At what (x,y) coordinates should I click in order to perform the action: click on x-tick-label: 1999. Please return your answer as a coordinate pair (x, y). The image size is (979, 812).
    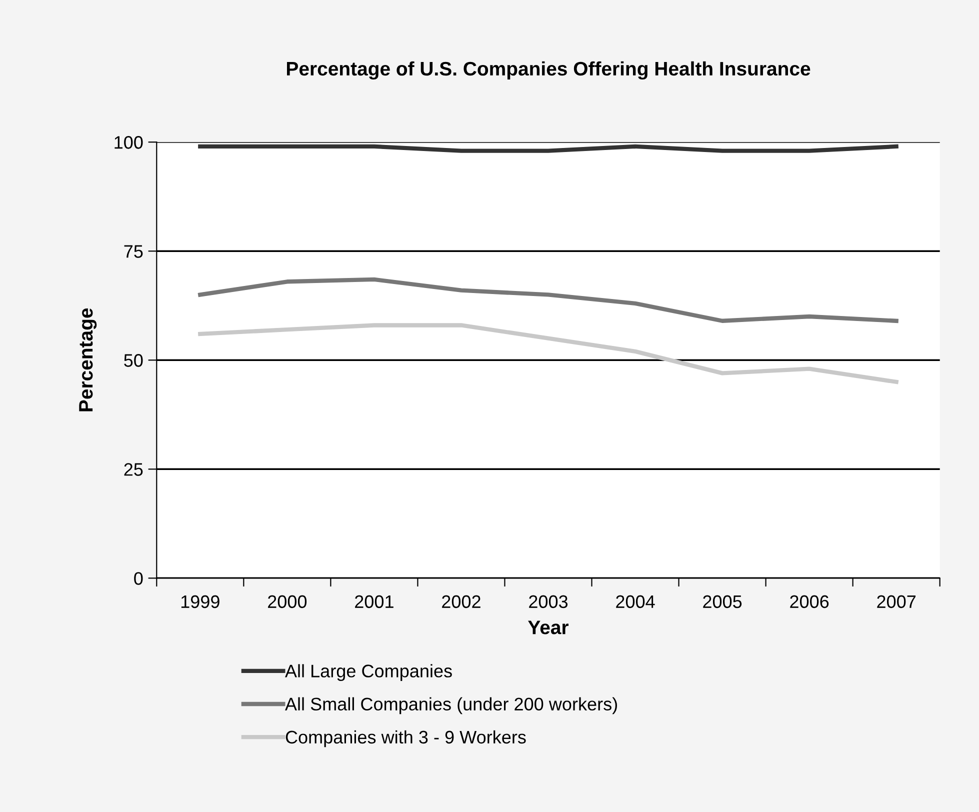
    Looking at the image, I should click on (200, 601).